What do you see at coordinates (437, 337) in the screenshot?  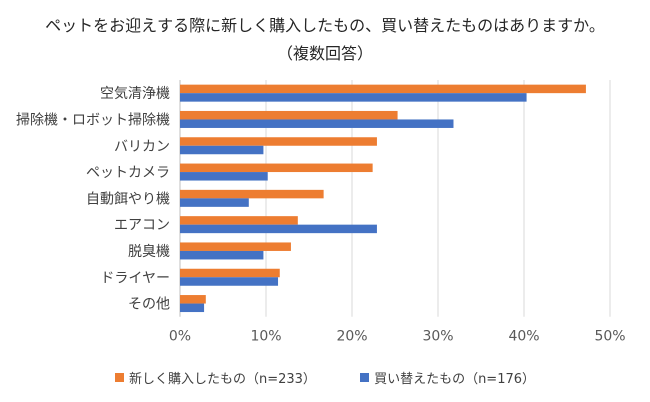 I see `x-tick-label: 30%` at bounding box center [437, 337].